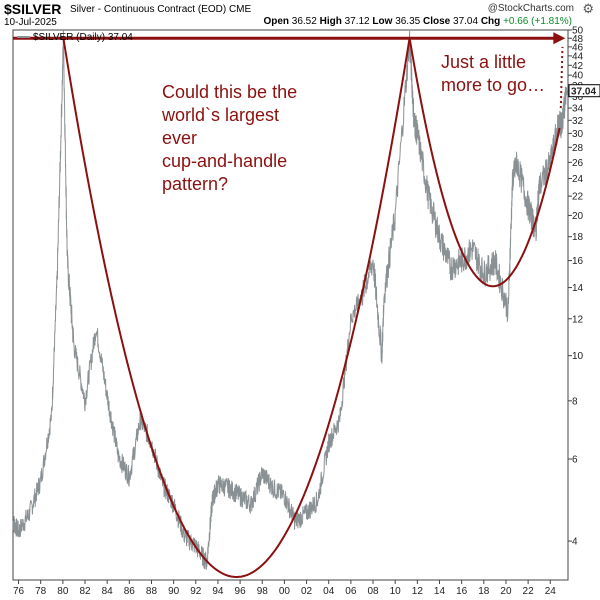 Image resolution: width=600 pixels, height=600 pixels. I want to click on handle-curve, so click(484, 163).